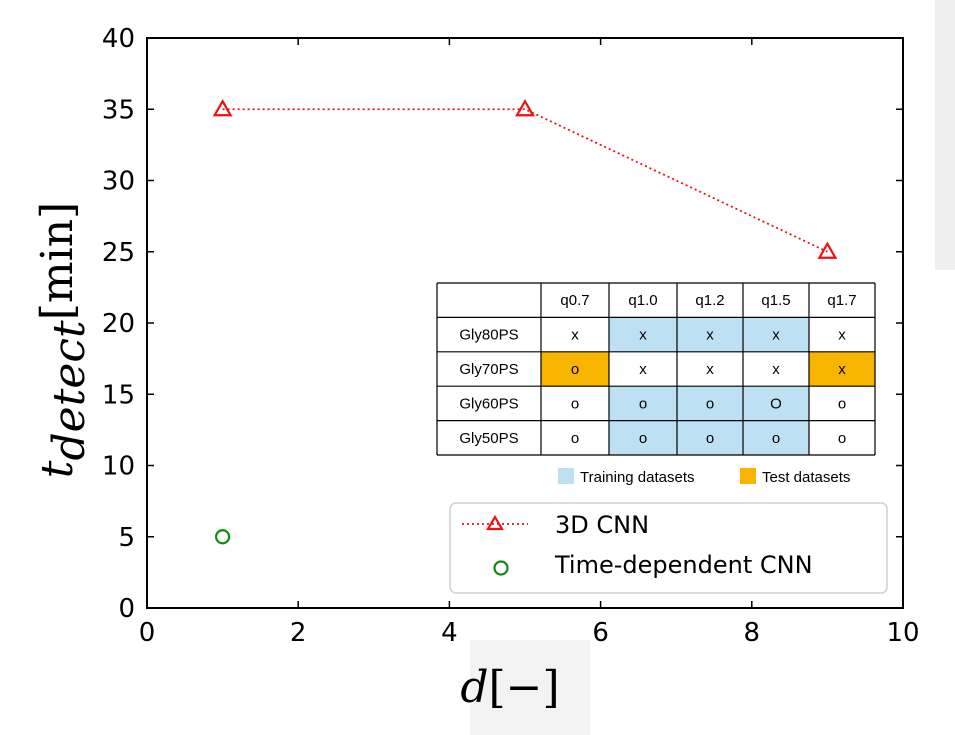 The height and width of the screenshot is (735, 955). Describe the element at coordinates (748, 476) in the screenshot. I see `test-swatch` at that location.